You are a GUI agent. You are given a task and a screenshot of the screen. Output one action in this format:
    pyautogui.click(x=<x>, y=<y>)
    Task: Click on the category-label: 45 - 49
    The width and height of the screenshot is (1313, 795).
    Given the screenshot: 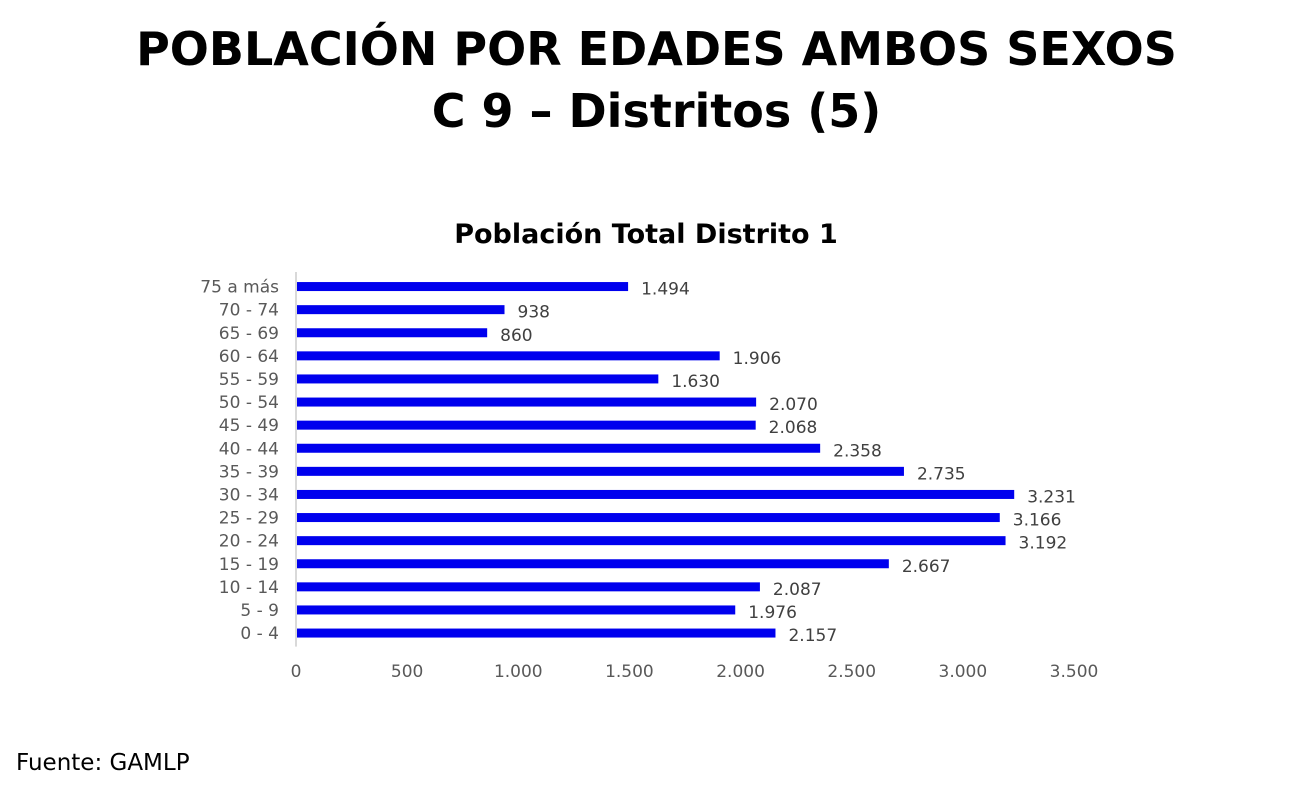 What is the action you would take?
    pyautogui.click(x=249, y=426)
    